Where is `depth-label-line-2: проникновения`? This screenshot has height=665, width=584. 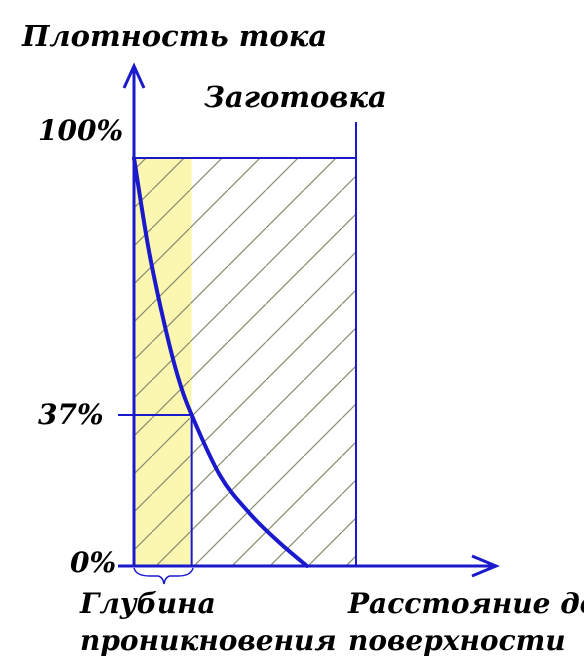
depth-label-line-2: проникновения is located at coordinates (208, 640).